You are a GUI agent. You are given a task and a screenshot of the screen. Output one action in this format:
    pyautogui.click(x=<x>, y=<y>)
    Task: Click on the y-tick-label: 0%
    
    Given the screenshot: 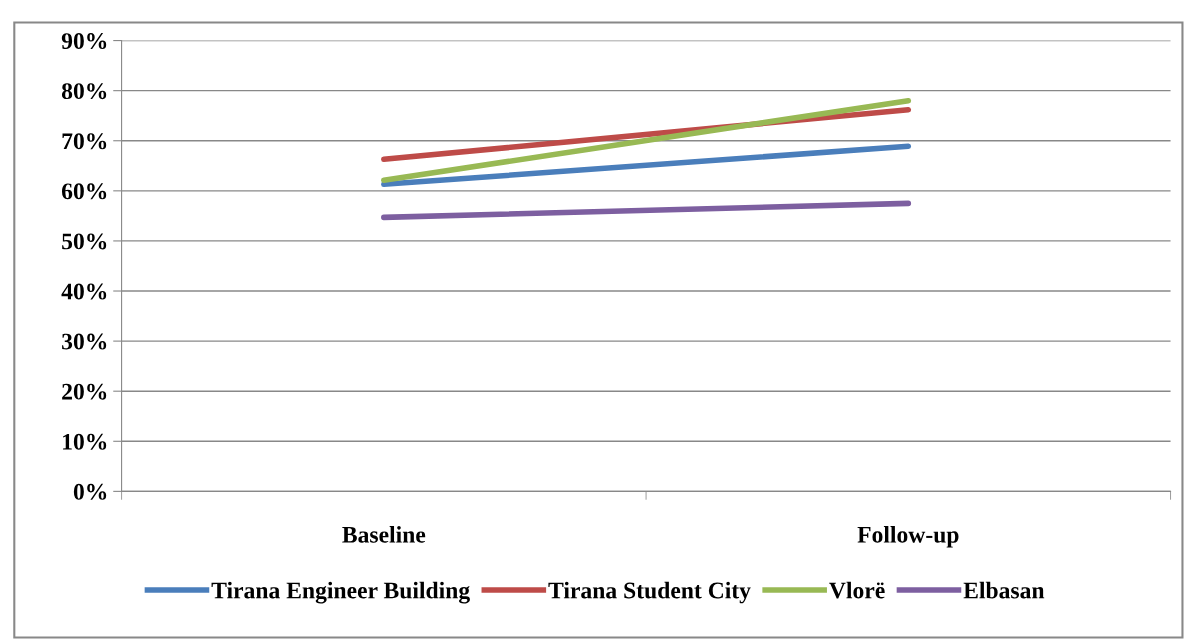 What is the action you would take?
    pyautogui.click(x=90, y=491)
    